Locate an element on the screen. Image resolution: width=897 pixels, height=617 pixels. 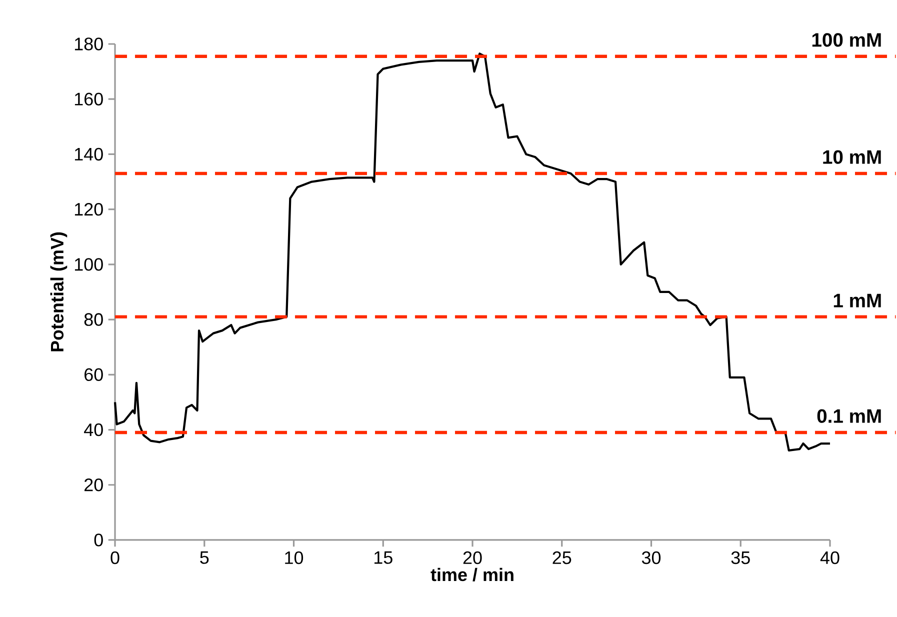
y-tick-label: 140 is located at coordinates (88, 154).